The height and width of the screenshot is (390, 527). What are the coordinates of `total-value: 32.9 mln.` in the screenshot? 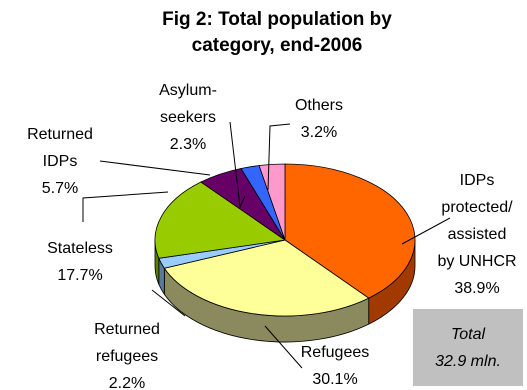 It's located at (468, 361).